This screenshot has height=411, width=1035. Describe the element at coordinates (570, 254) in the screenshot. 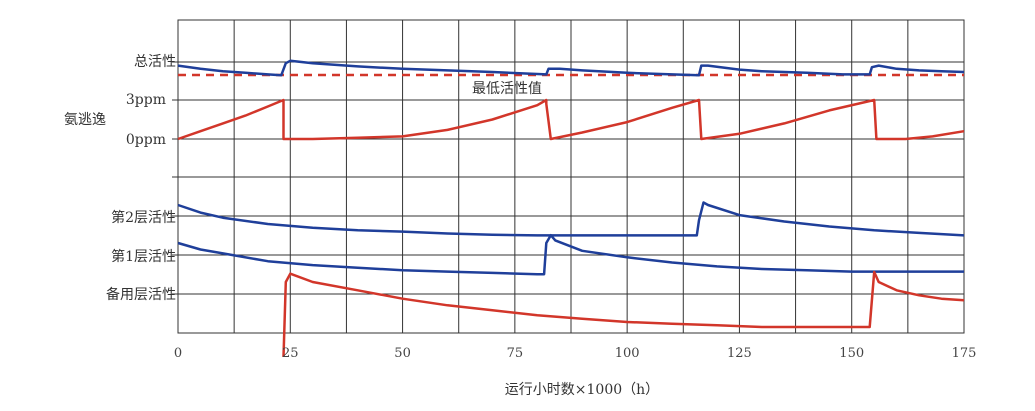

I see `series-line-layer1` at that location.